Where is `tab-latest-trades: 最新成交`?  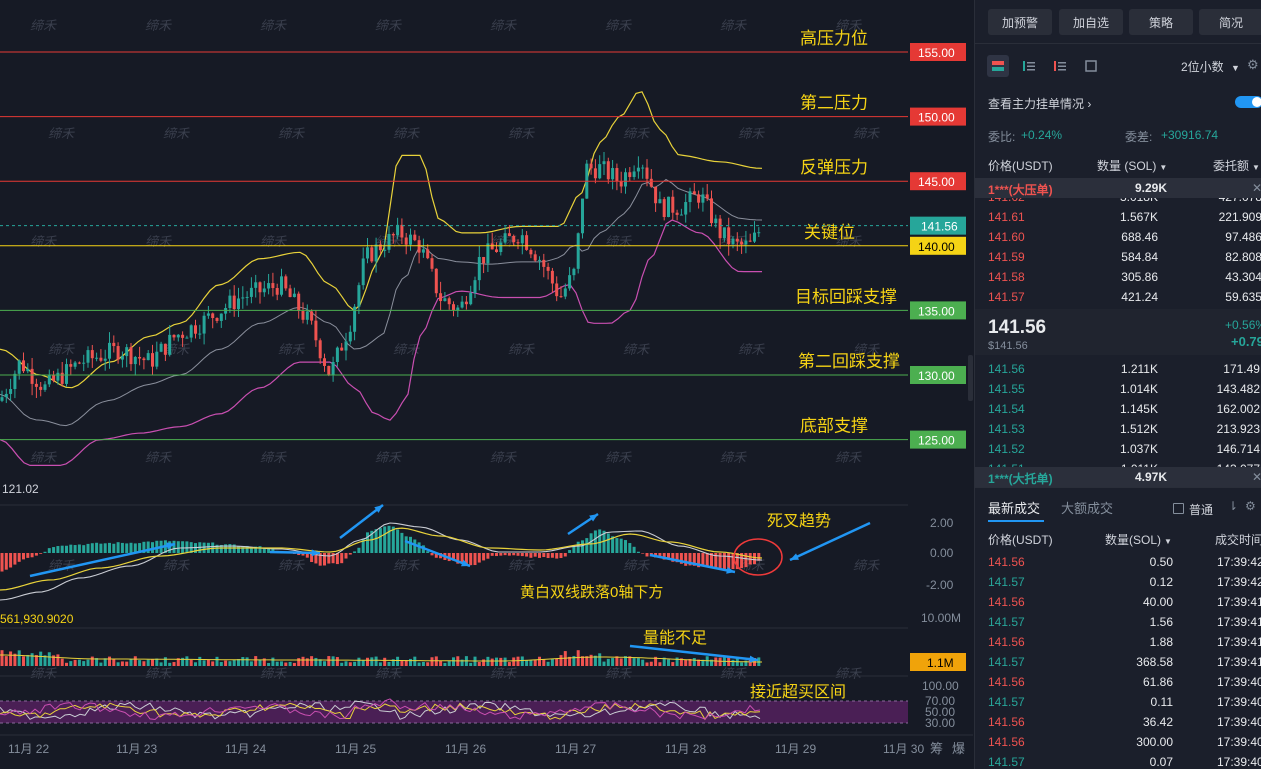
tab-latest-trades: 最新成交 is located at coordinates (1014, 508).